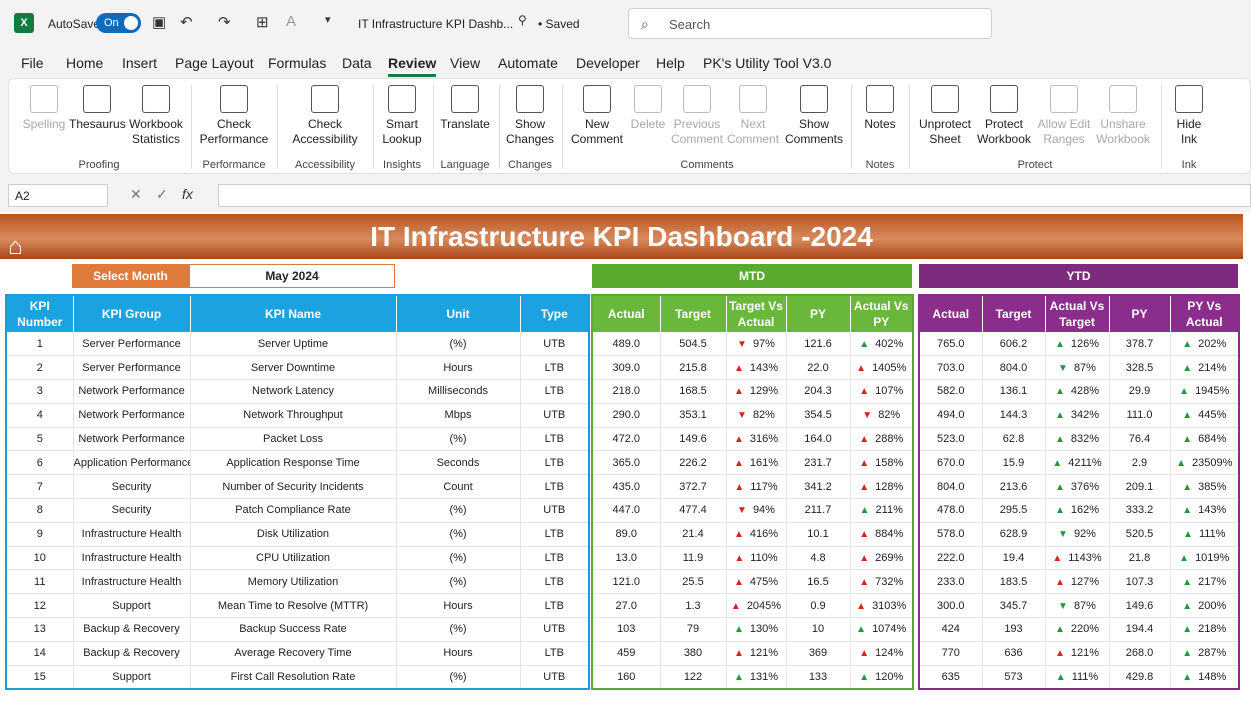 This screenshot has height=720, width=1251. I want to click on kpi-name-cell: Mean Time to Resolve (MTTR), so click(293, 606).